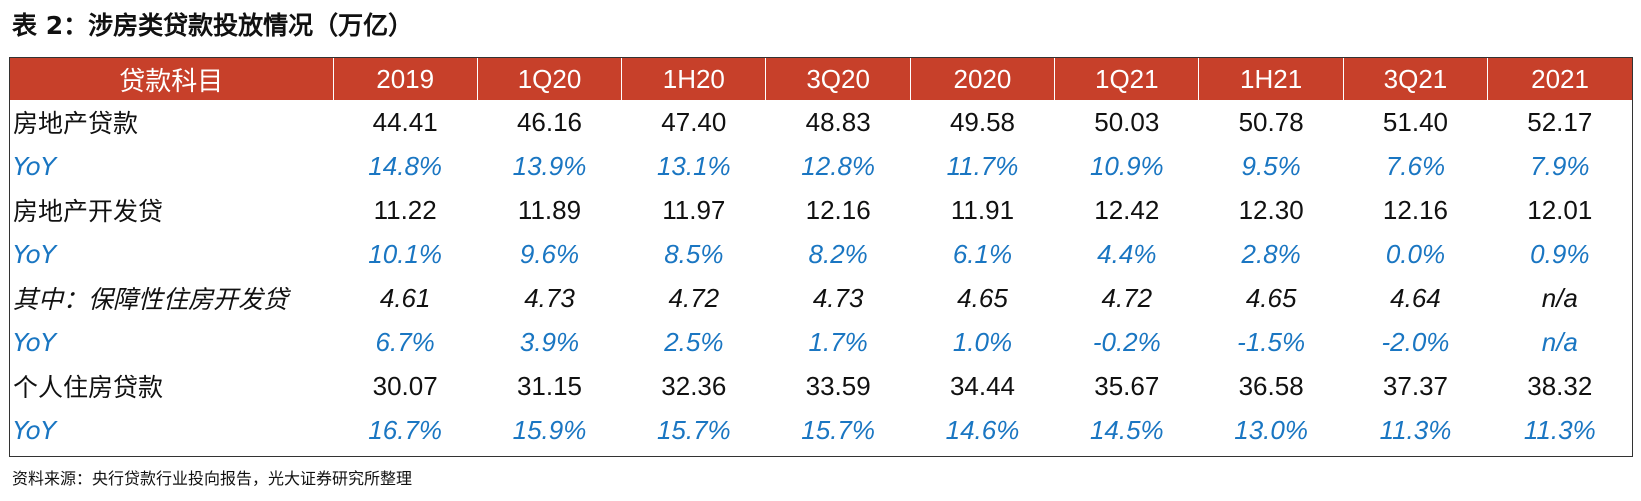 This screenshot has width=1641, height=501. I want to click on table-cell: 16.7%, so click(405, 429).